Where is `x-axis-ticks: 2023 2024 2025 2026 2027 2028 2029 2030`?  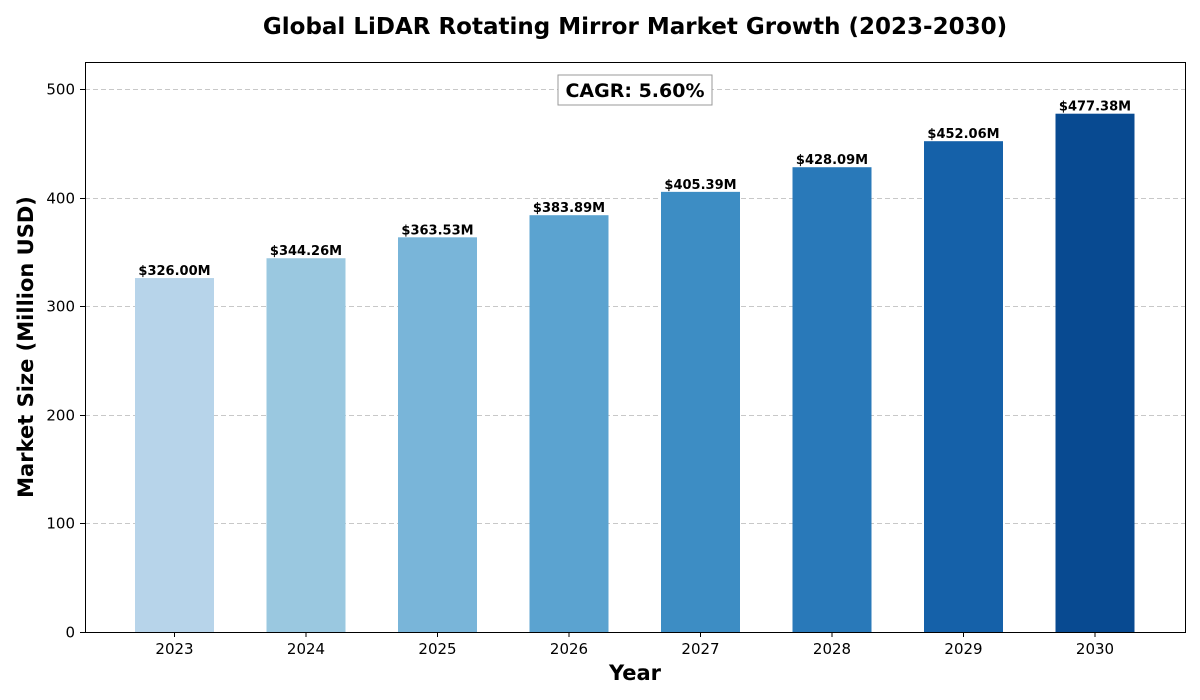 x-axis-ticks: 2023 2024 2025 2026 2027 2028 2029 2030 is located at coordinates (634, 645).